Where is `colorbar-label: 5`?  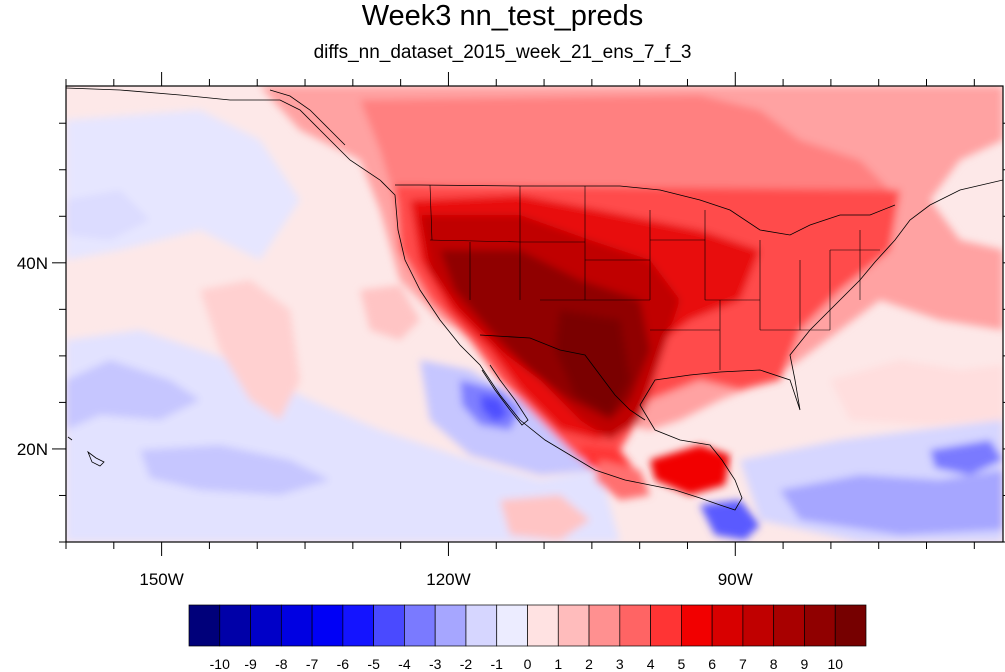
colorbar-label: 5 is located at coordinates (681, 664).